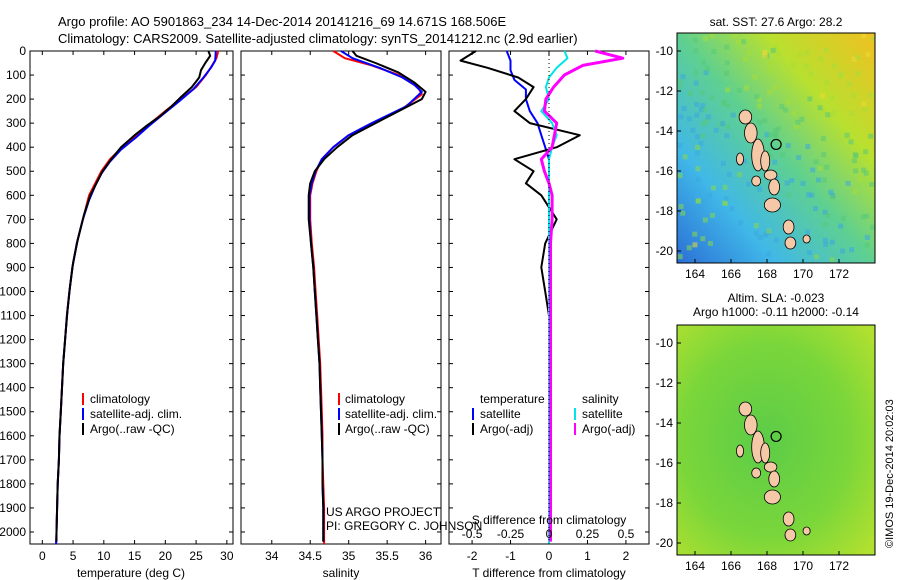 The width and height of the screenshot is (900, 580). I want to click on x-tick-label: 34, so click(272, 556).